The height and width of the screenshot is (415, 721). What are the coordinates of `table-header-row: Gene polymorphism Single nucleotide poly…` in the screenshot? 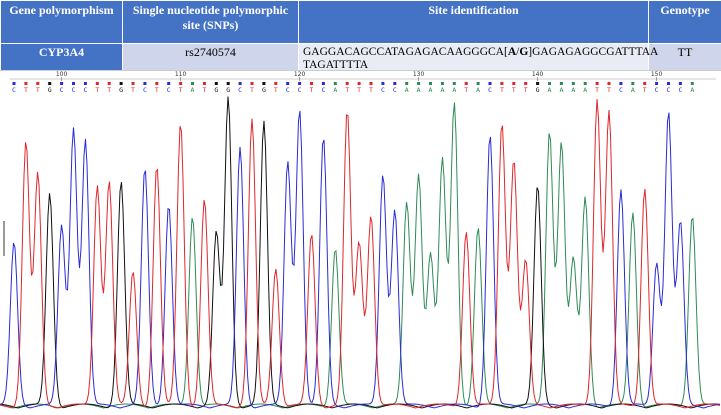 It's located at (361, 22).